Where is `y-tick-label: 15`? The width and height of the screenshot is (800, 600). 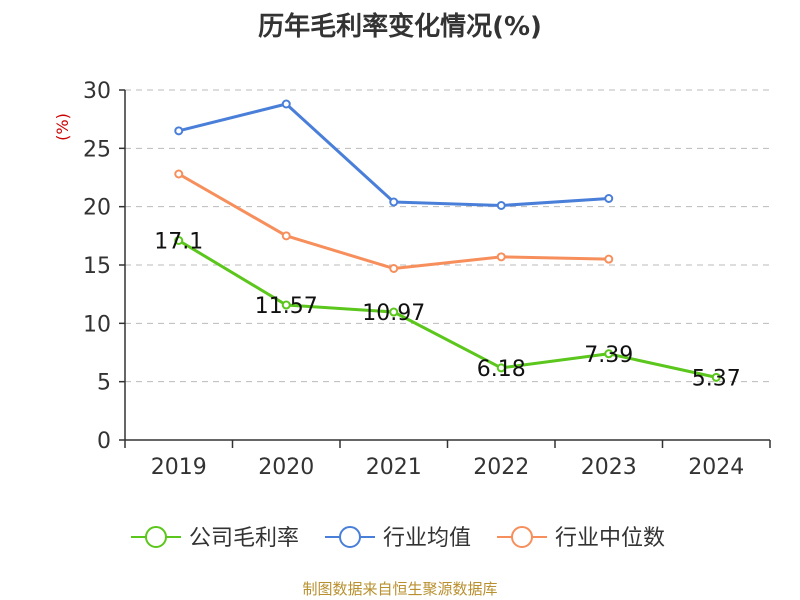 y-tick-label: 15 is located at coordinates (97, 266).